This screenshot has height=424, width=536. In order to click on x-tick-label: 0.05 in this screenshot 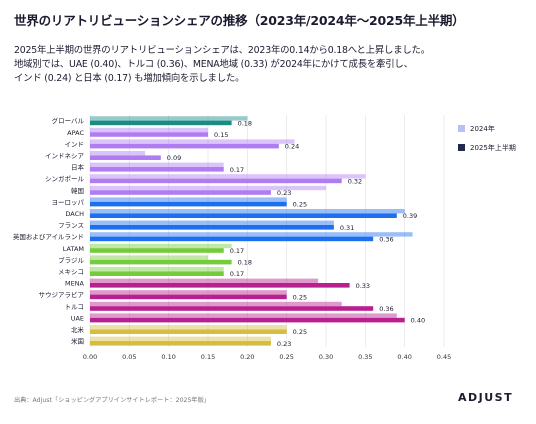, I will do `click(129, 357)`.